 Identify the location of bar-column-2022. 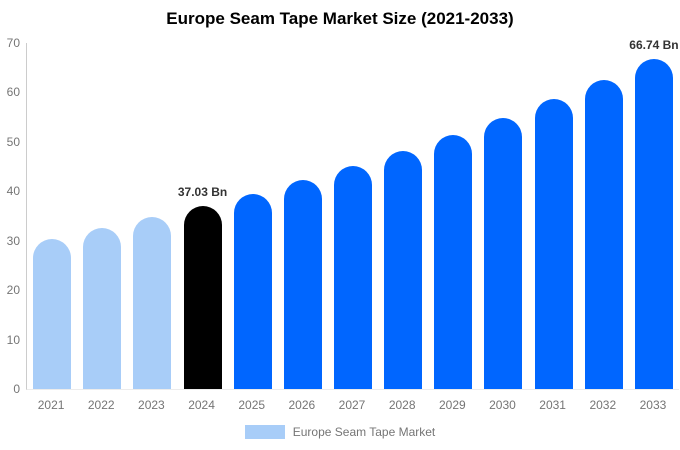
(102, 308).